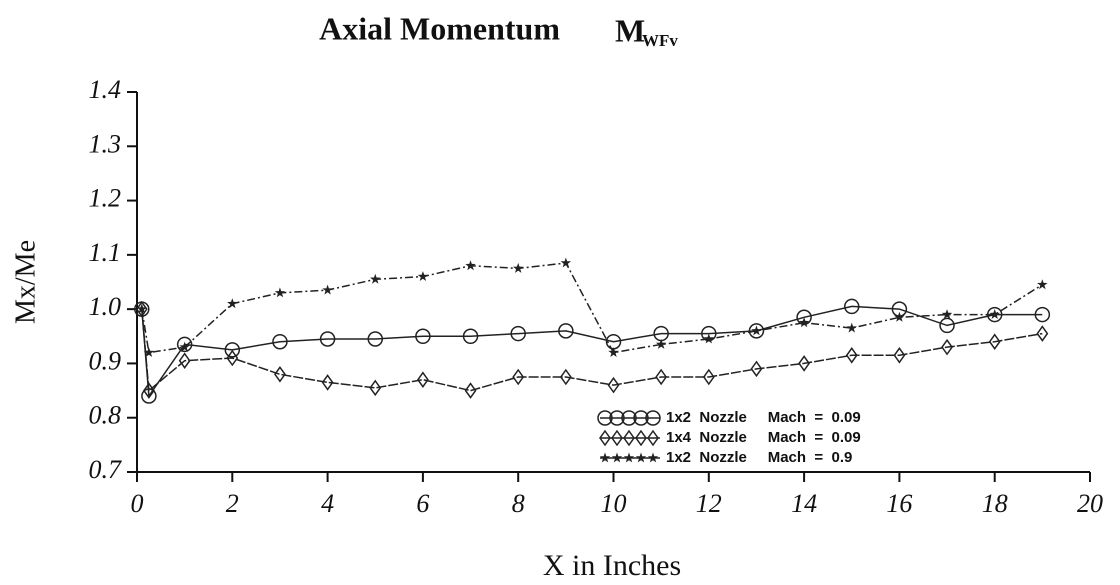 Image resolution: width=1120 pixels, height=585 pixels. Describe the element at coordinates (1090, 503) in the screenshot. I see `x-tick-label: 20` at that location.